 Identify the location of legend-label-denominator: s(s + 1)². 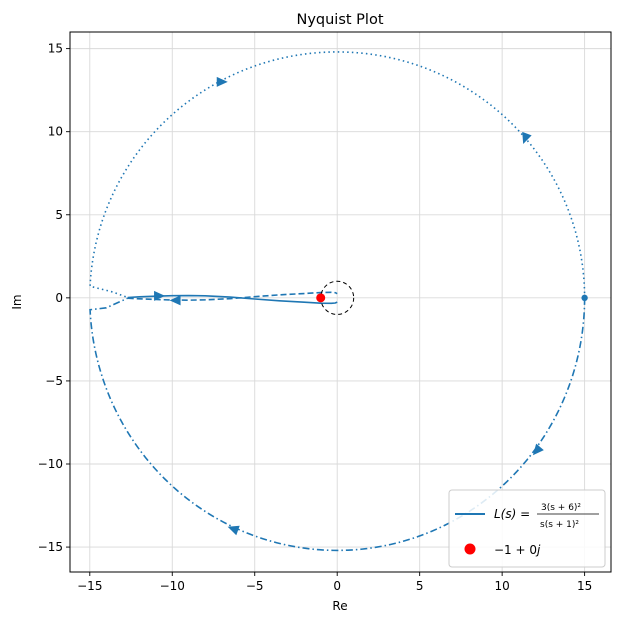
(559, 525).